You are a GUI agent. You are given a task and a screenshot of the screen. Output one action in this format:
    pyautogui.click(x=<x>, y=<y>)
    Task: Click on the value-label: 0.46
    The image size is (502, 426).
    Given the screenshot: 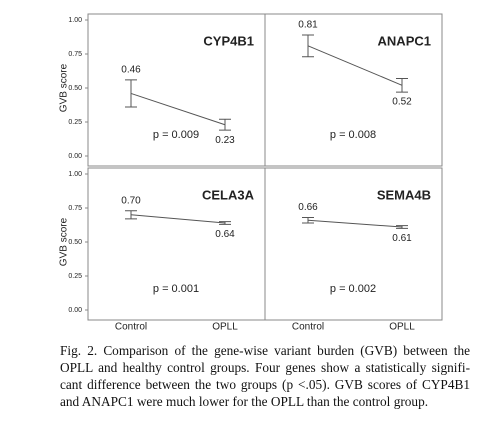 What is the action you would take?
    pyautogui.click(x=131, y=69)
    